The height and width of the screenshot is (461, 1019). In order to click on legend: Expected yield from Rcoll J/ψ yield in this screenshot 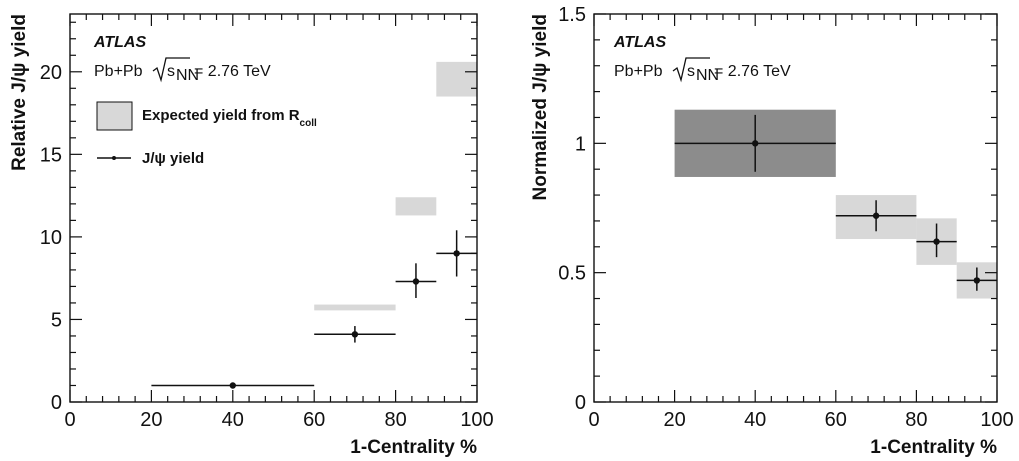, I will do `click(206, 134)`.